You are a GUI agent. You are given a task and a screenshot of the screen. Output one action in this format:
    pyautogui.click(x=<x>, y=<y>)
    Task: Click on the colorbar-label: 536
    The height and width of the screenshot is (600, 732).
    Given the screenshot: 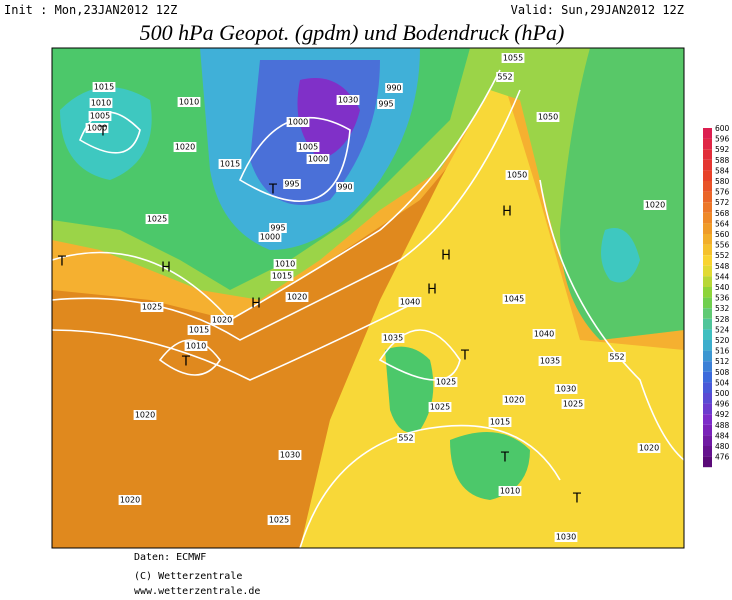 What is the action you would take?
    pyautogui.click(x=722, y=298)
    